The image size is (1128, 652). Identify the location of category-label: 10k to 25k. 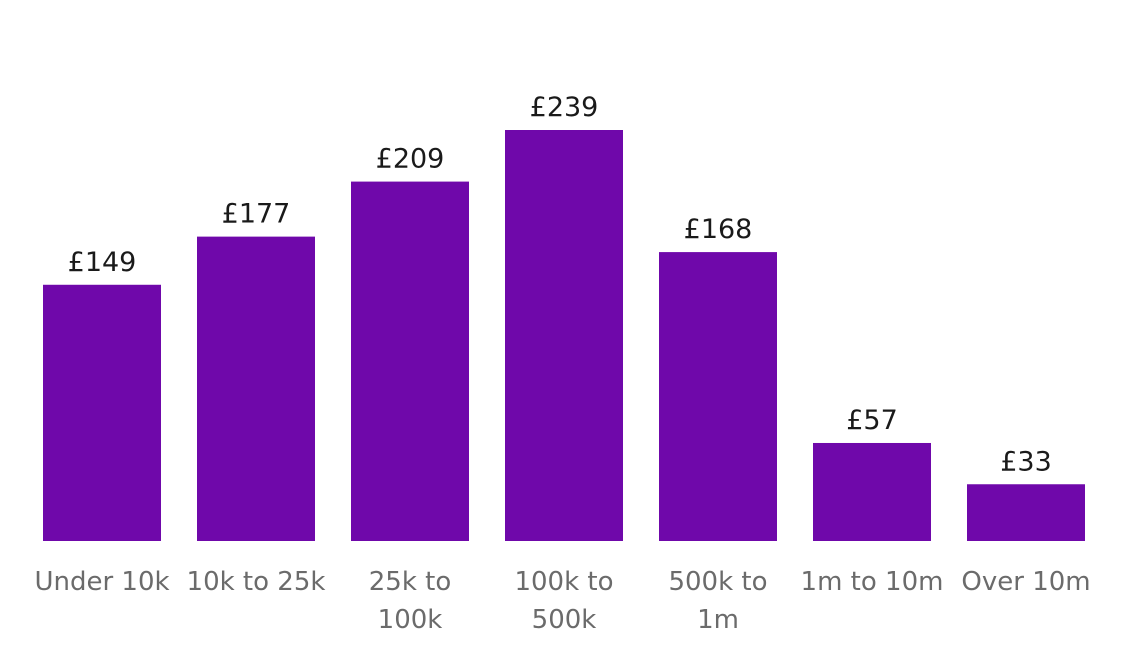
(256, 582).